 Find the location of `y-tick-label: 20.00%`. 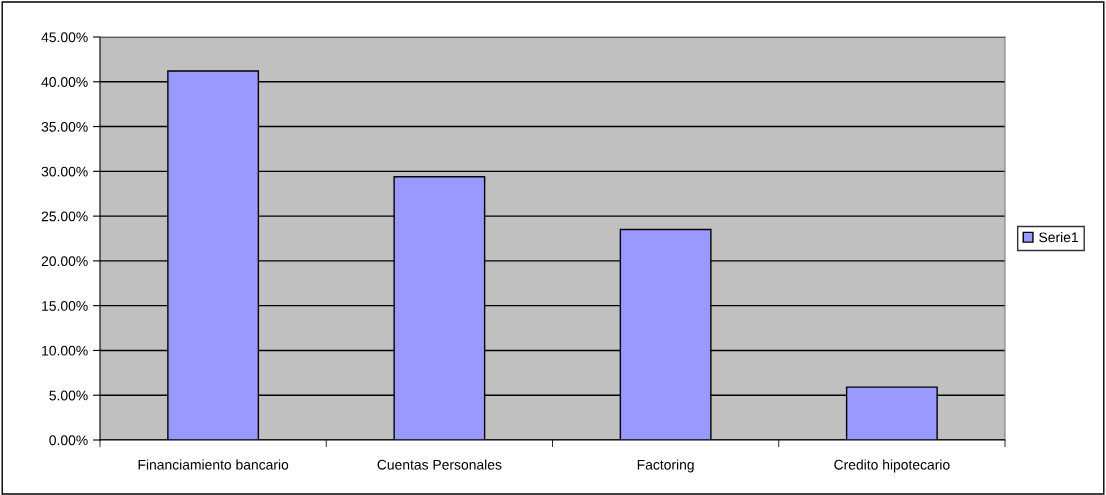

y-tick-label: 20.00% is located at coordinates (64, 261).